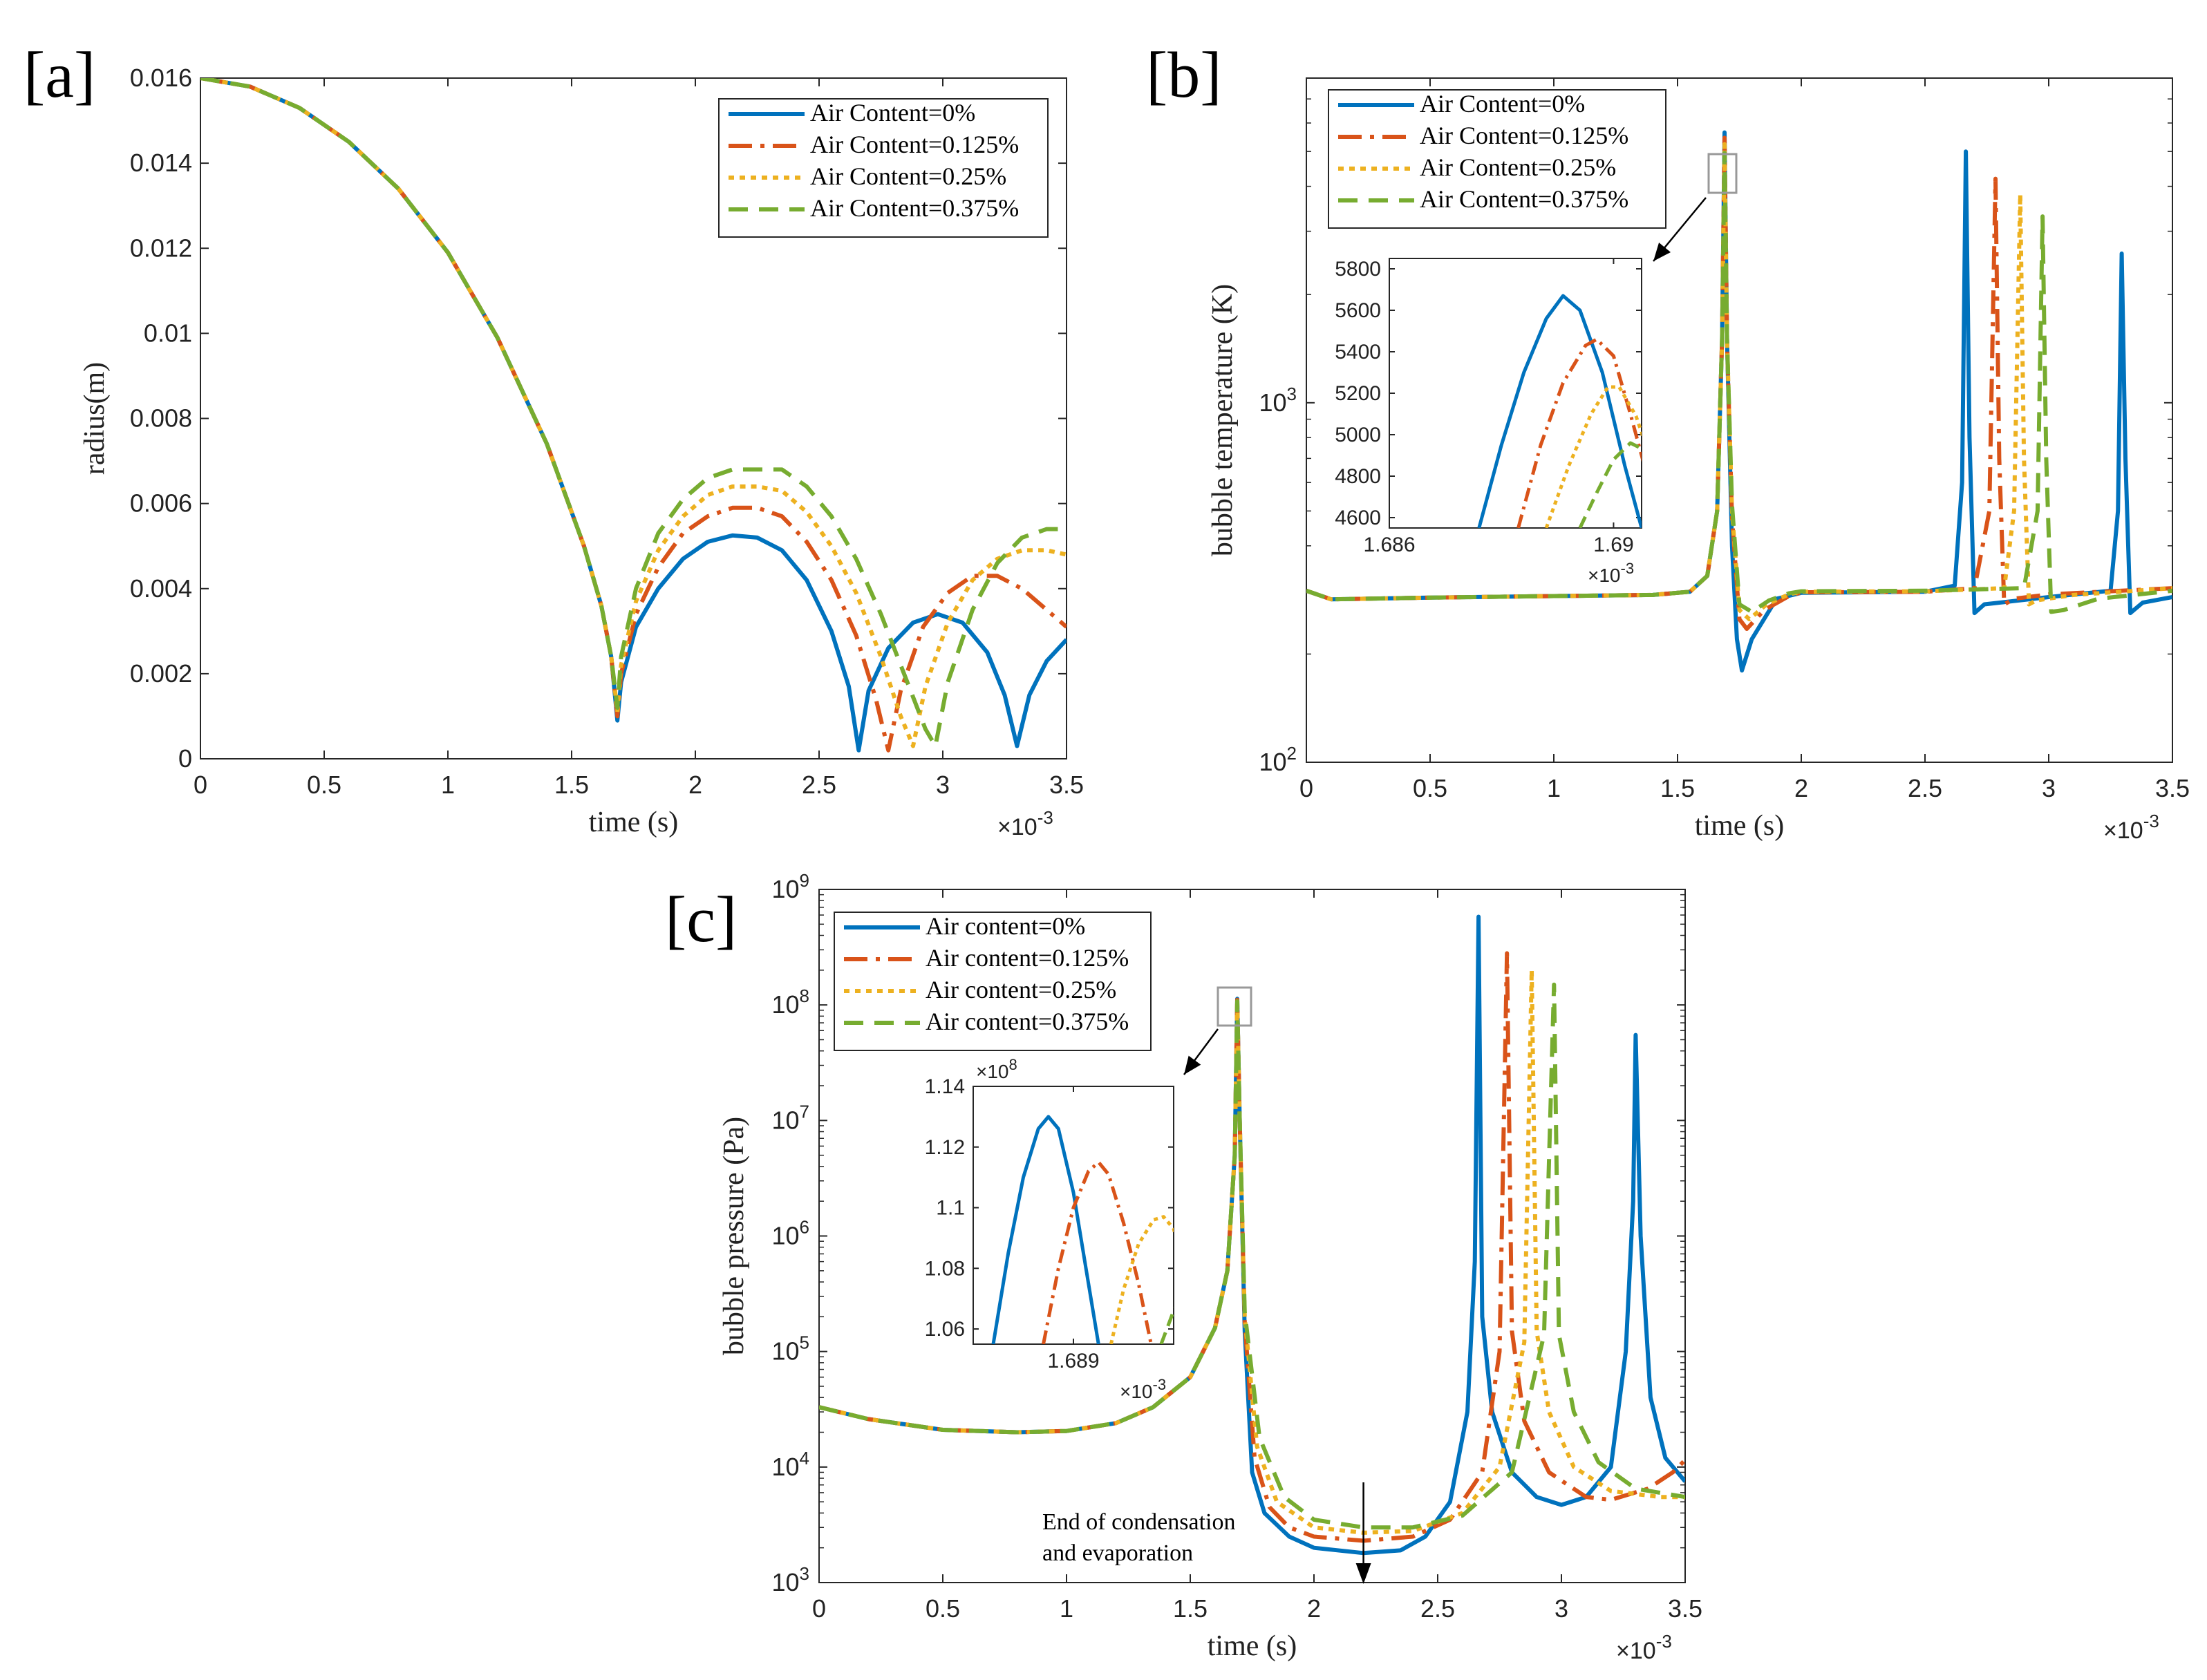 Image resolution: width=2207 pixels, height=1680 pixels. I want to click on x-multiplier: ×10⁻³, so click(1025, 823).